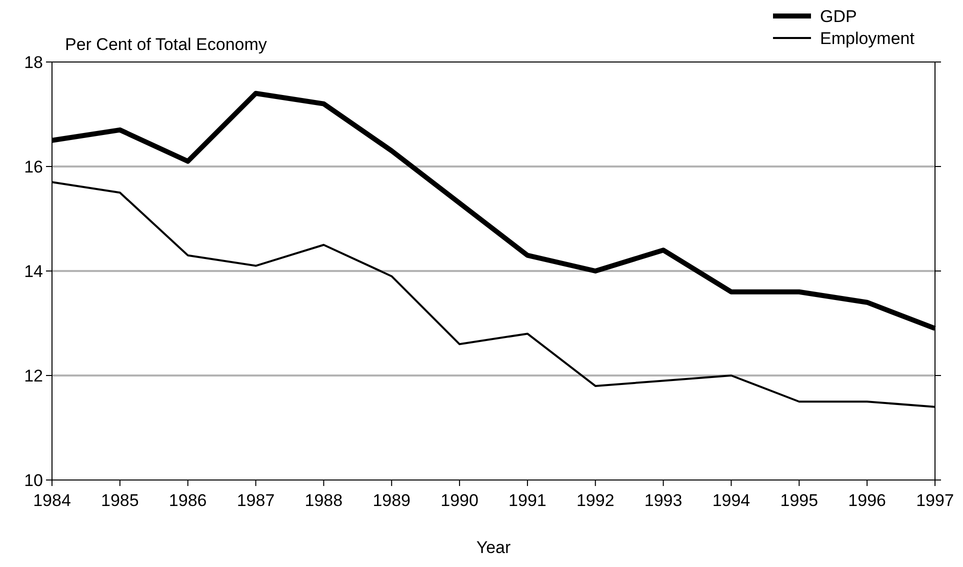 This screenshot has width=963, height=567. Describe the element at coordinates (799, 500) in the screenshot. I see `x-tick-label: 1995` at that location.